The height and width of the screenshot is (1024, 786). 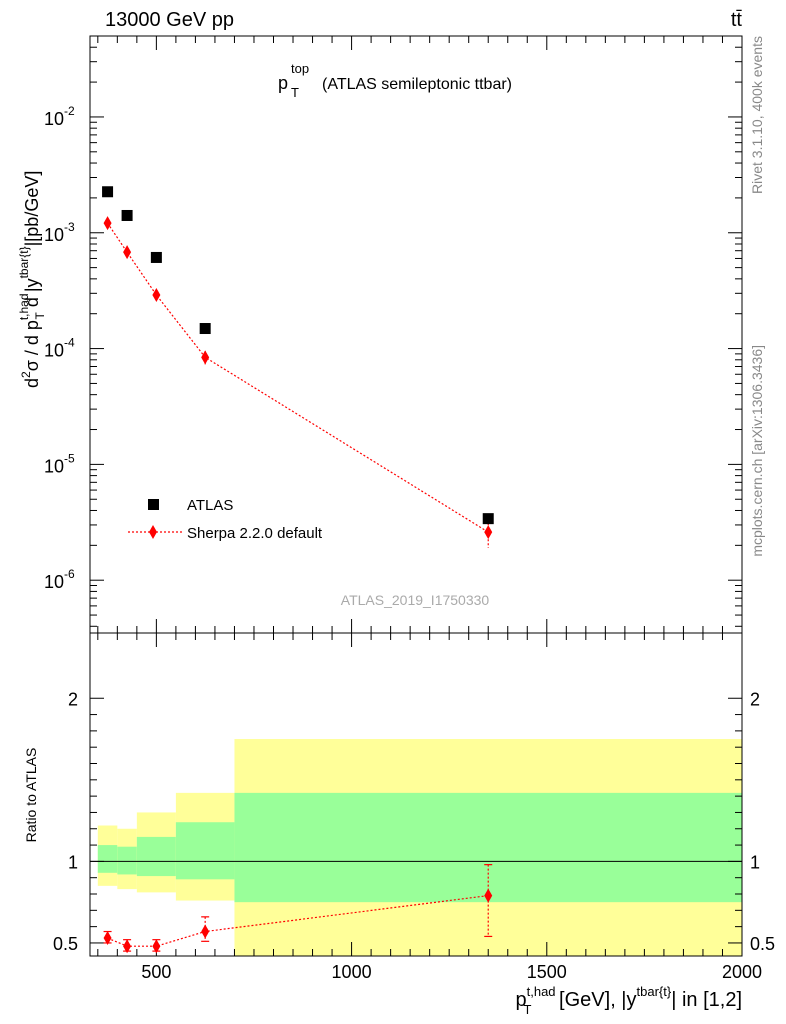 I want to click on ratio-ytick-label-right: 0.5, so click(x=762, y=944).